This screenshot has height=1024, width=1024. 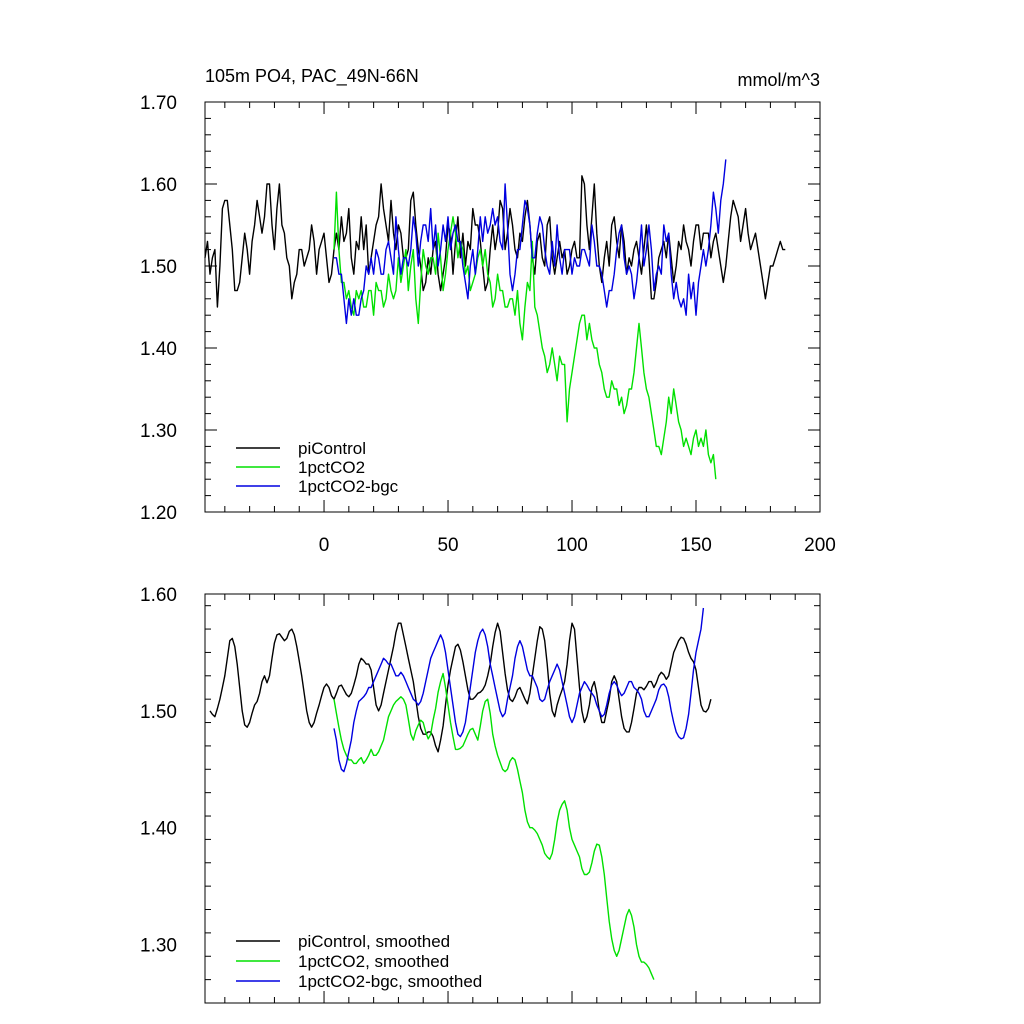 What do you see at coordinates (525, 335) in the screenshot?
I see `top-series-line-1pctco2` at bounding box center [525, 335].